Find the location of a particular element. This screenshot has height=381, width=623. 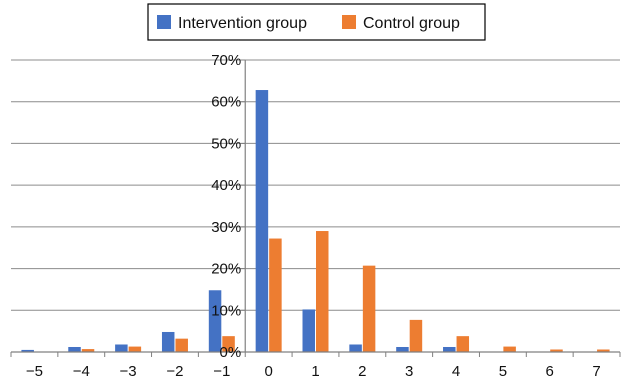

x-tick-label: 3 is located at coordinates (409, 371).